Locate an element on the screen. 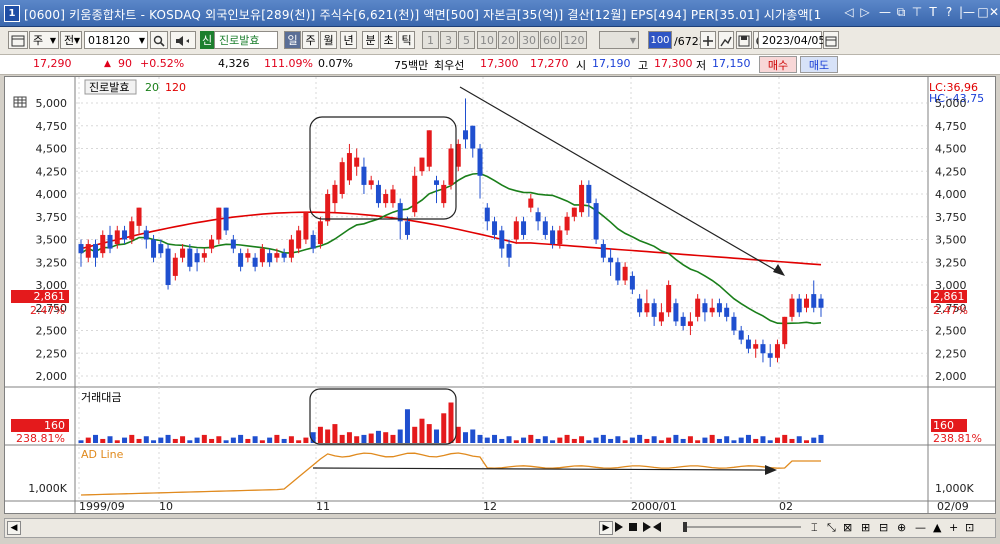  cascade-icon: ⧉ is located at coordinates (901, 12).